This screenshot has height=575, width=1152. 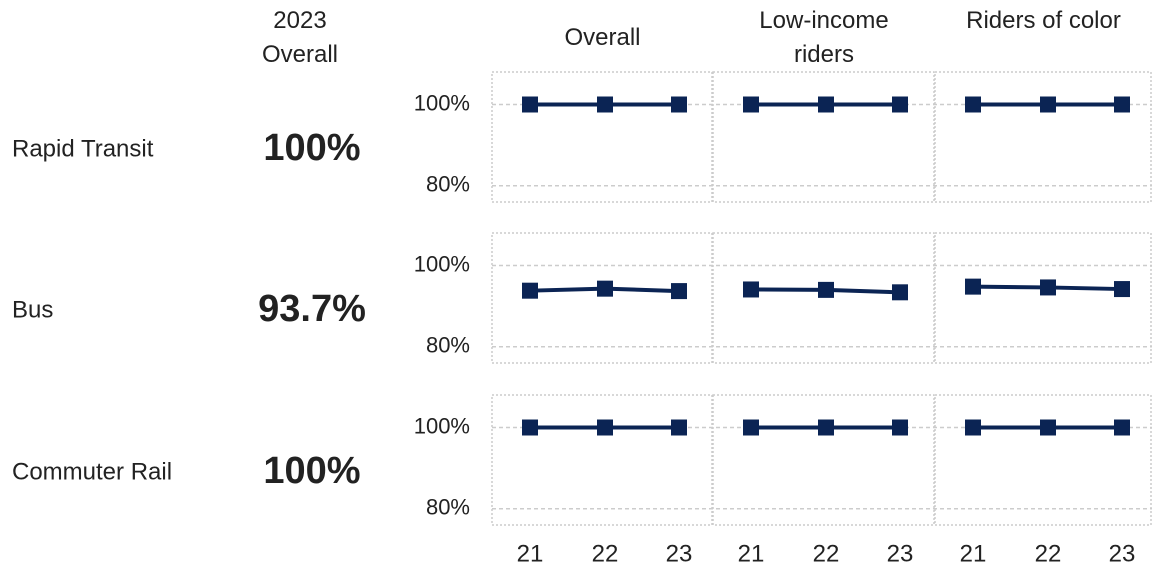 I want to click on row-label: Rapid Transit, so click(x=83, y=148).